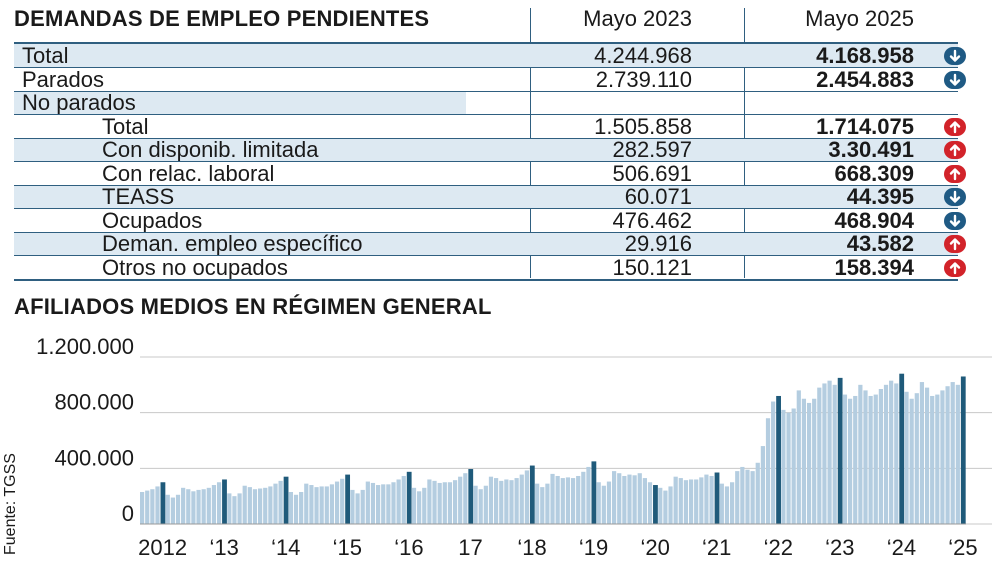 The height and width of the screenshot is (567, 1000). Describe the element at coordinates (865, 126) in the screenshot. I see `value-may-2025: 1.714.075` at that location.